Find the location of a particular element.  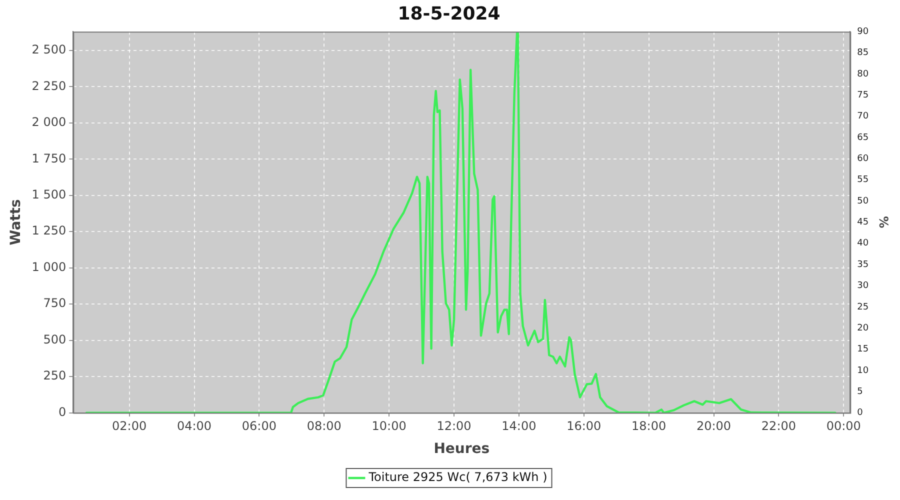

y-tick-label: 250 is located at coordinates (54, 375).